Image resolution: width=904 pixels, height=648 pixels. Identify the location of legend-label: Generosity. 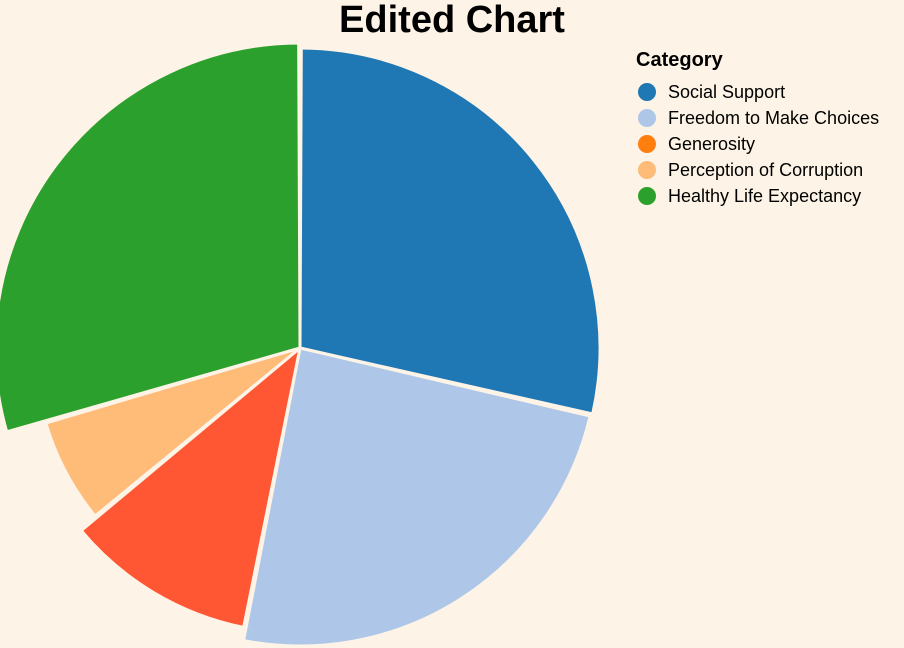
(711, 144).